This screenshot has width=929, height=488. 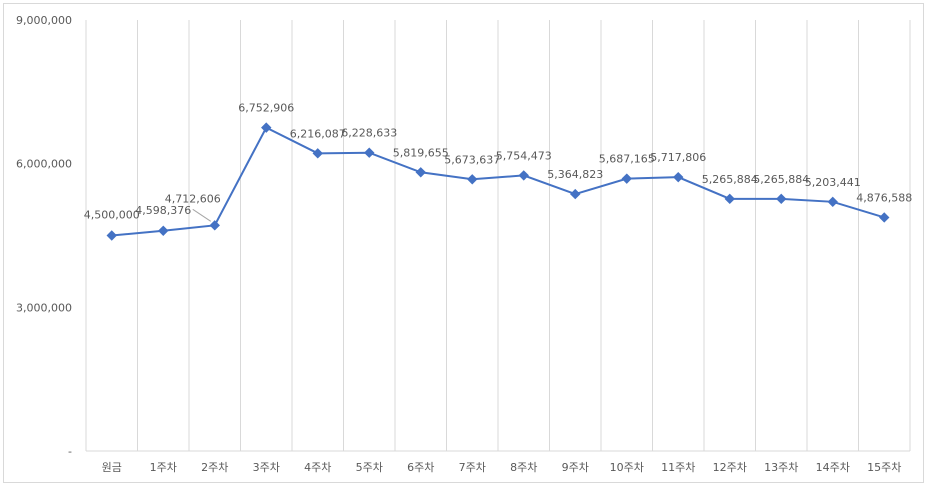 What do you see at coordinates (884, 467) in the screenshot?
I see `x-tick-label: 15주차` at bounding box center [884, 467].